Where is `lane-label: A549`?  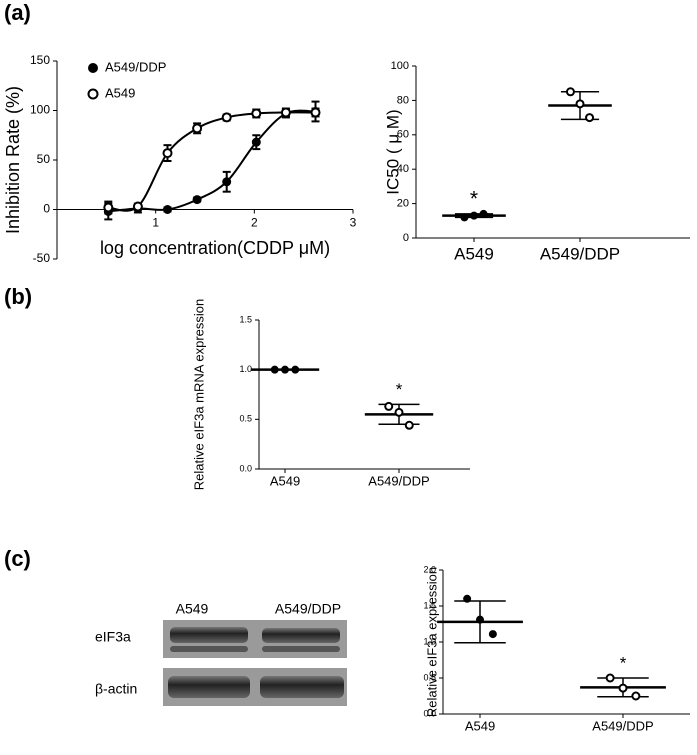 lane-label: A549 is located at coordinates (192, 609).